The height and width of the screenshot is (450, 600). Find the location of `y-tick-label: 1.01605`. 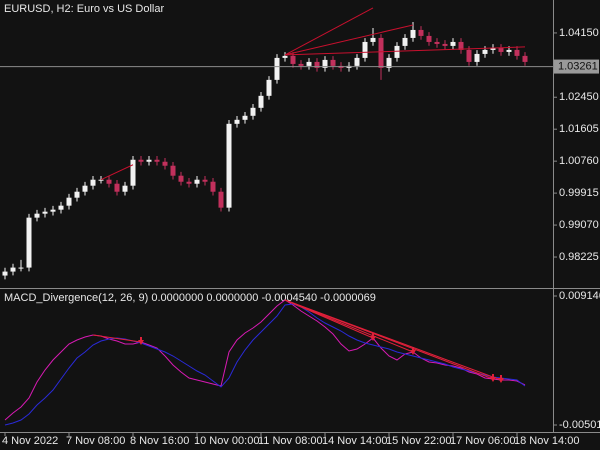

y-tick-label: 1.01605 is located at coordinates (579, 129).